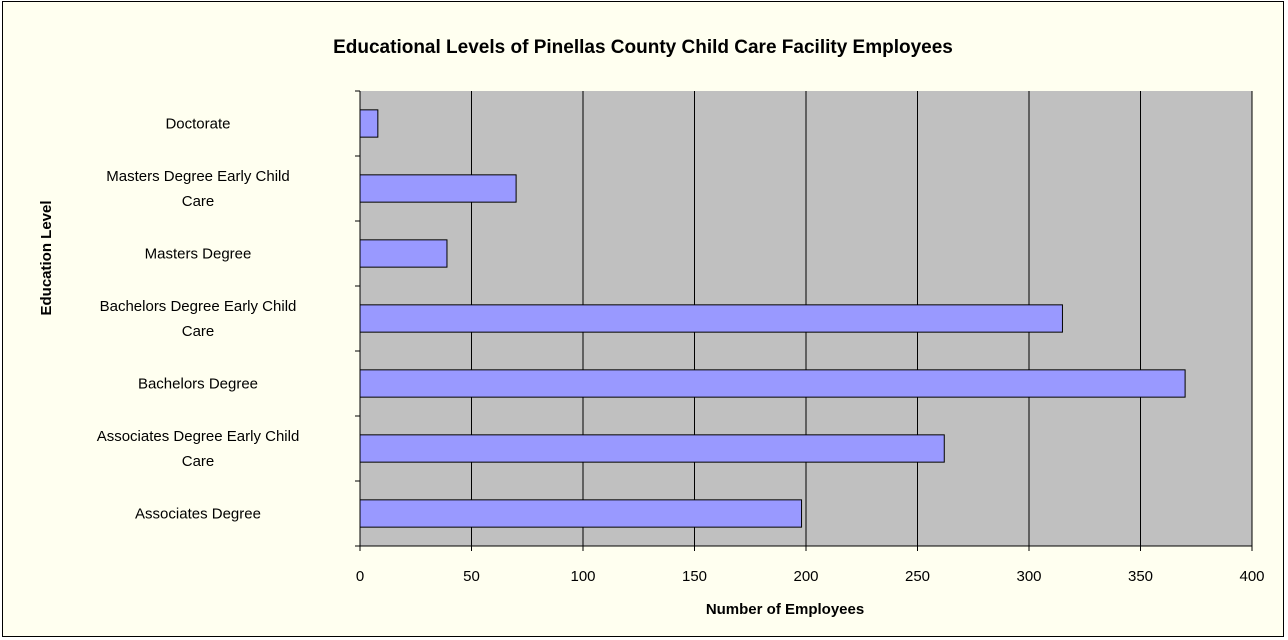 This screenshot has height=640, width=1288. I want to click on x-tick-labels: 0 50 100 150 200 250 300 350 400, so click(810, 576).